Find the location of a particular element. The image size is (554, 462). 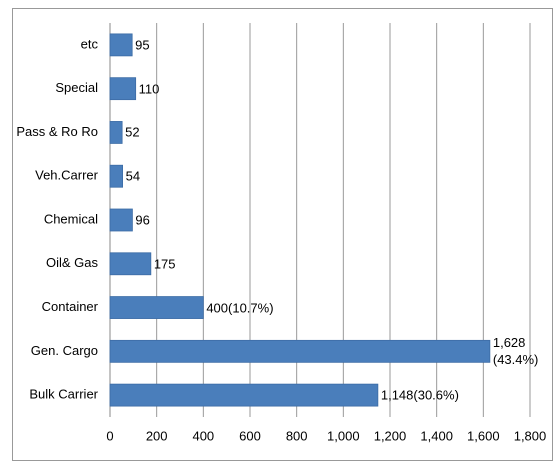

value-label: 400(10.7%) is located at coordinates (240, 308).